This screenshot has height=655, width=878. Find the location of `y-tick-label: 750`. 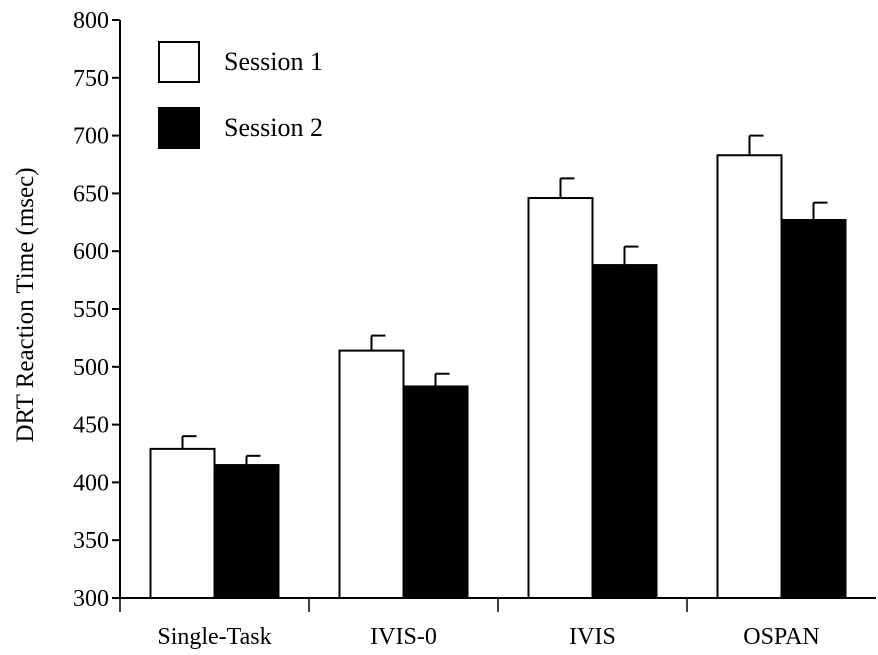

y-tick-label: 750 is located at coordinates (91, 79).